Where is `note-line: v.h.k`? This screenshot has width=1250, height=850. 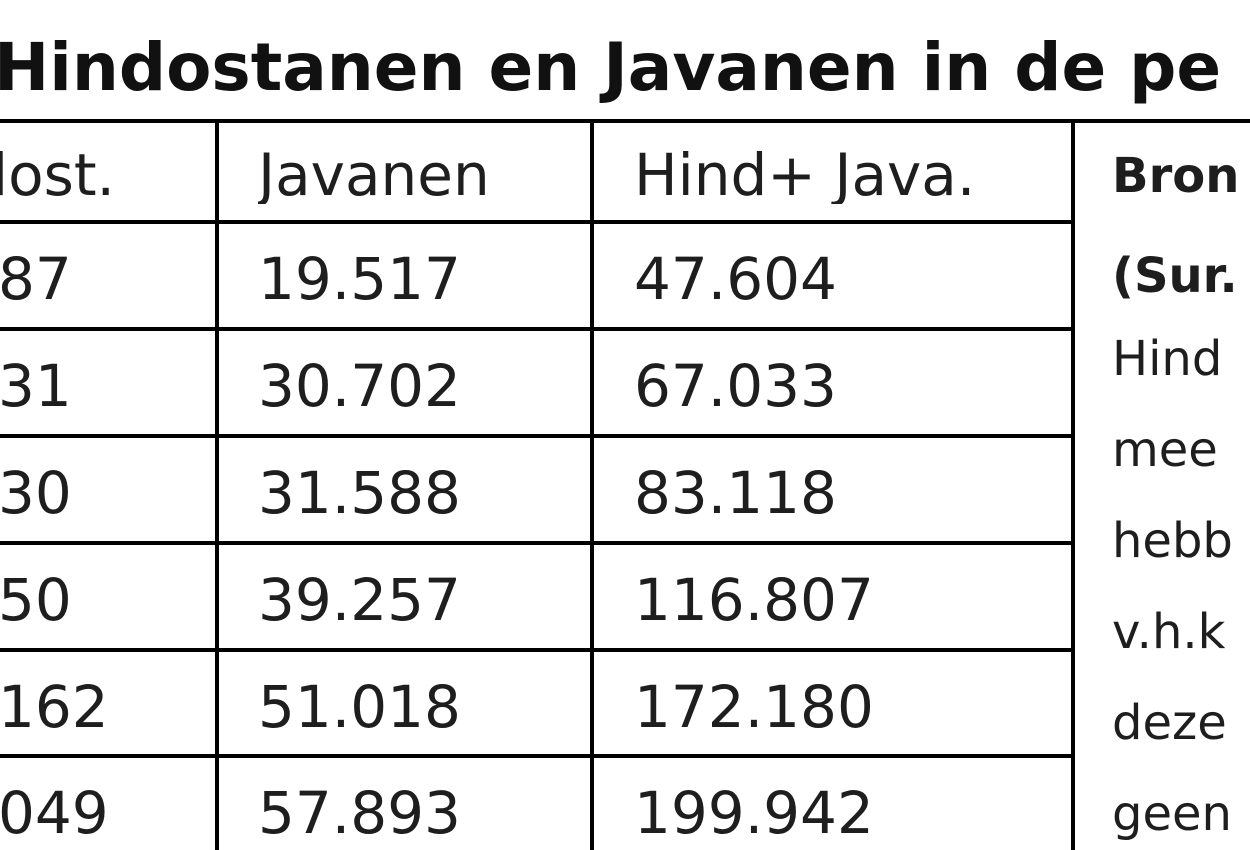 note-line: v.h.k is located at coordinates (1169, 632).